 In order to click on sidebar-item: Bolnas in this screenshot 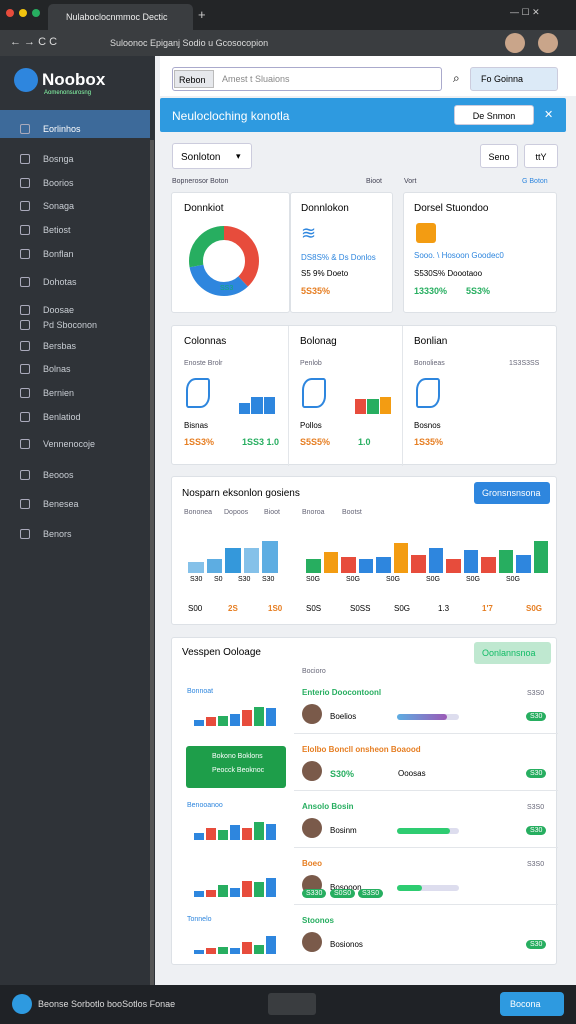, I will do `click(57, 369)`.